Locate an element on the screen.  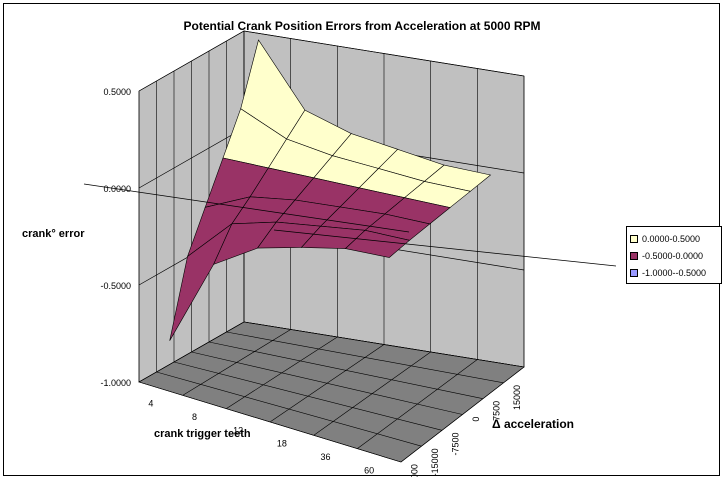
value-axis-lines is located at coordinates (350, 225).